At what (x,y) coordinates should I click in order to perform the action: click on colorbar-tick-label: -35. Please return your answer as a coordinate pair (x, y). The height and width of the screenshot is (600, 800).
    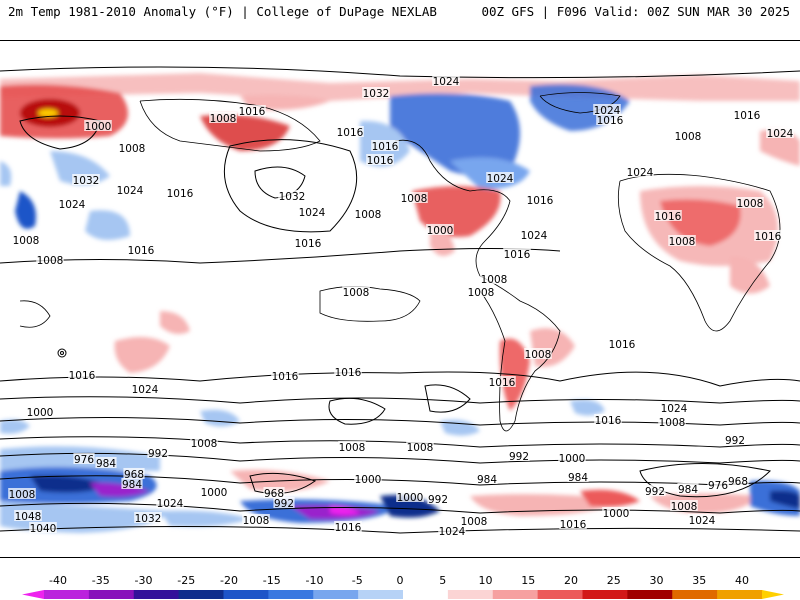
    Looking at the image, I should click on (100, 580).